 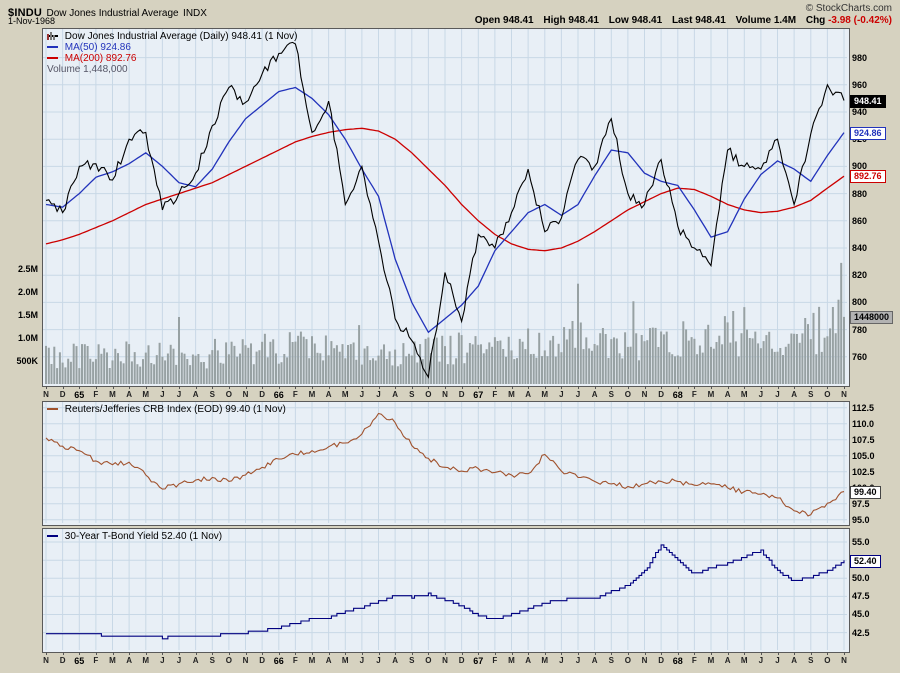 What do you see at coordinates (79, 395) in the screenshot?
I see `year-label: 65` at bounding box center [79, 395].